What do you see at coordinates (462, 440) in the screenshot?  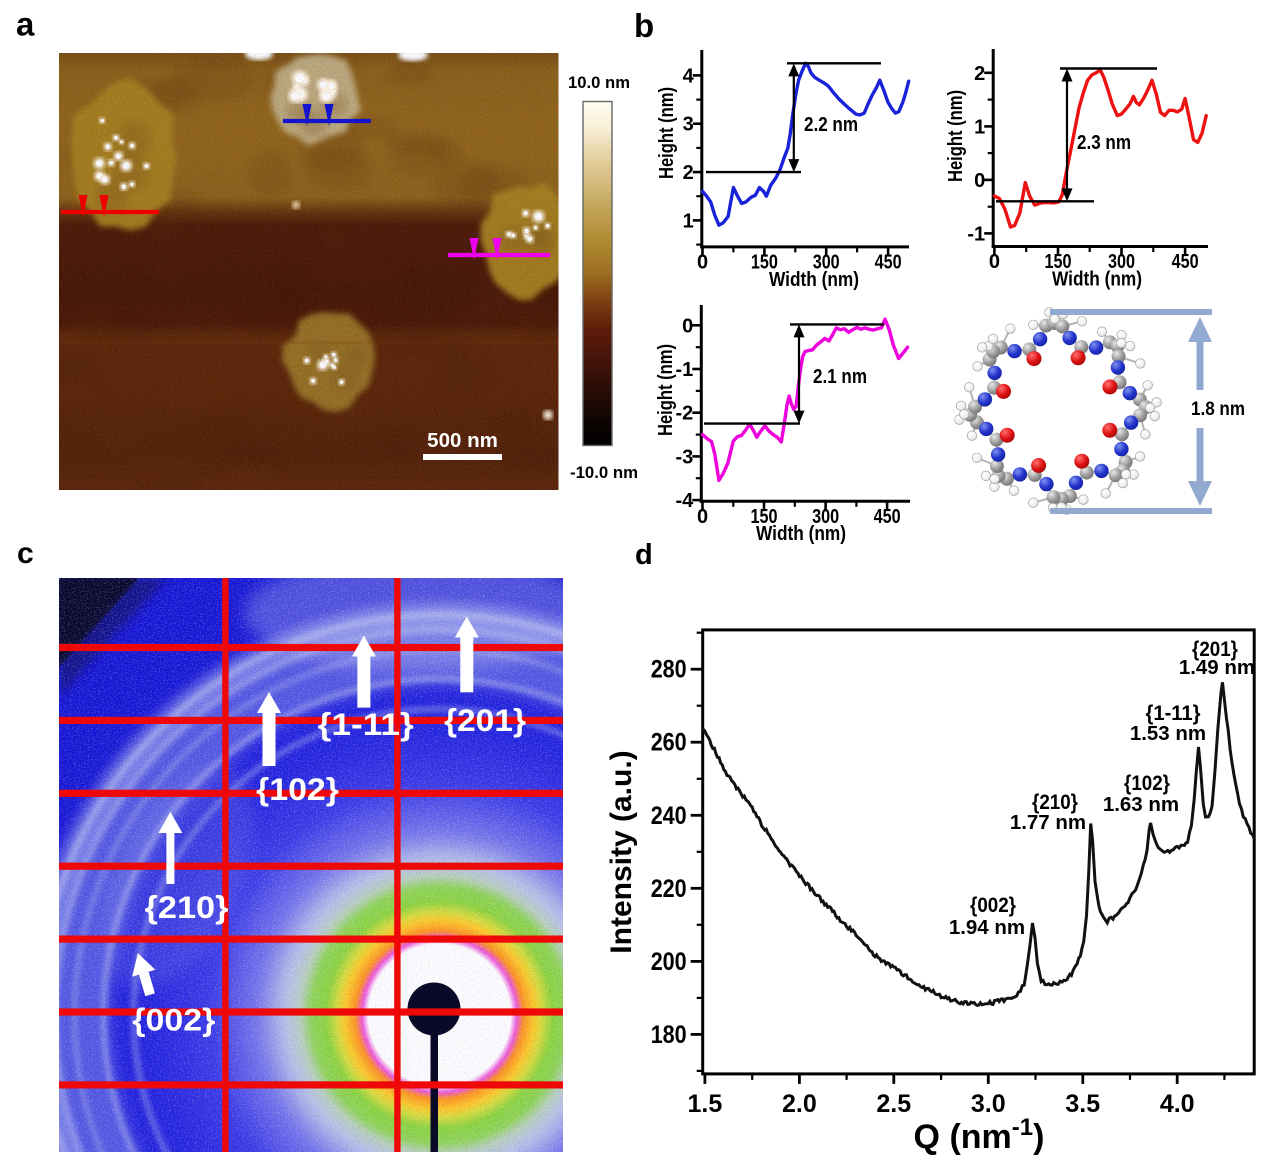 I see `svg-text: 500 nm` at bounding box center [462, 440].